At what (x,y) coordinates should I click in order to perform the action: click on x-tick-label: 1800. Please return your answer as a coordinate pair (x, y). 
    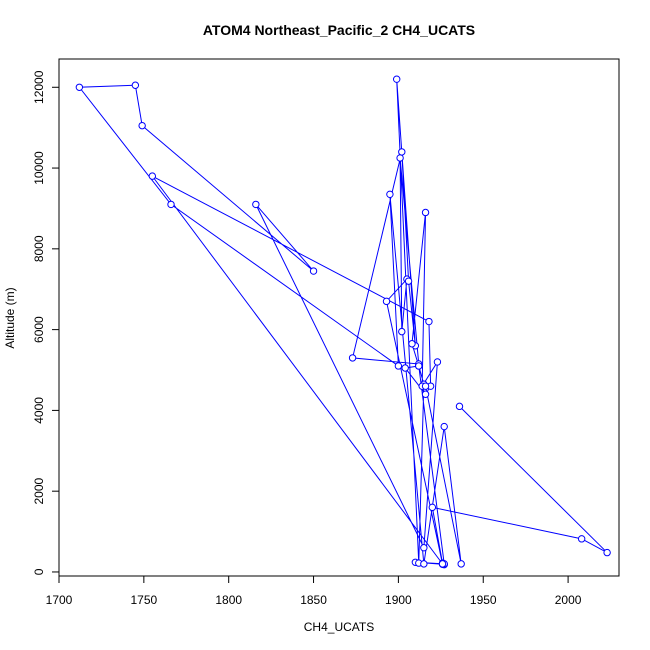
    Looking at the image, I should click on (228, 600).